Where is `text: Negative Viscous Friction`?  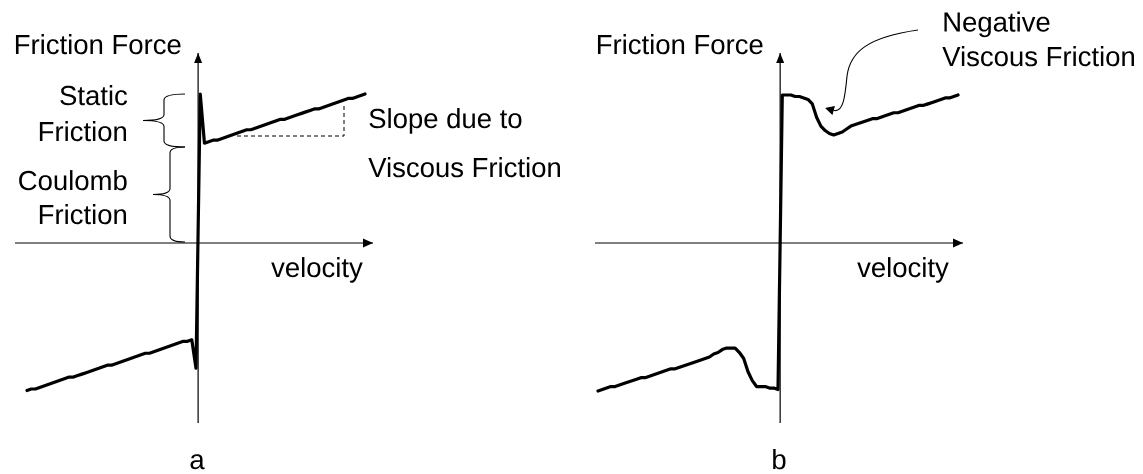 text: Negative Viscous Friction is located at coordinates (1038, 39).